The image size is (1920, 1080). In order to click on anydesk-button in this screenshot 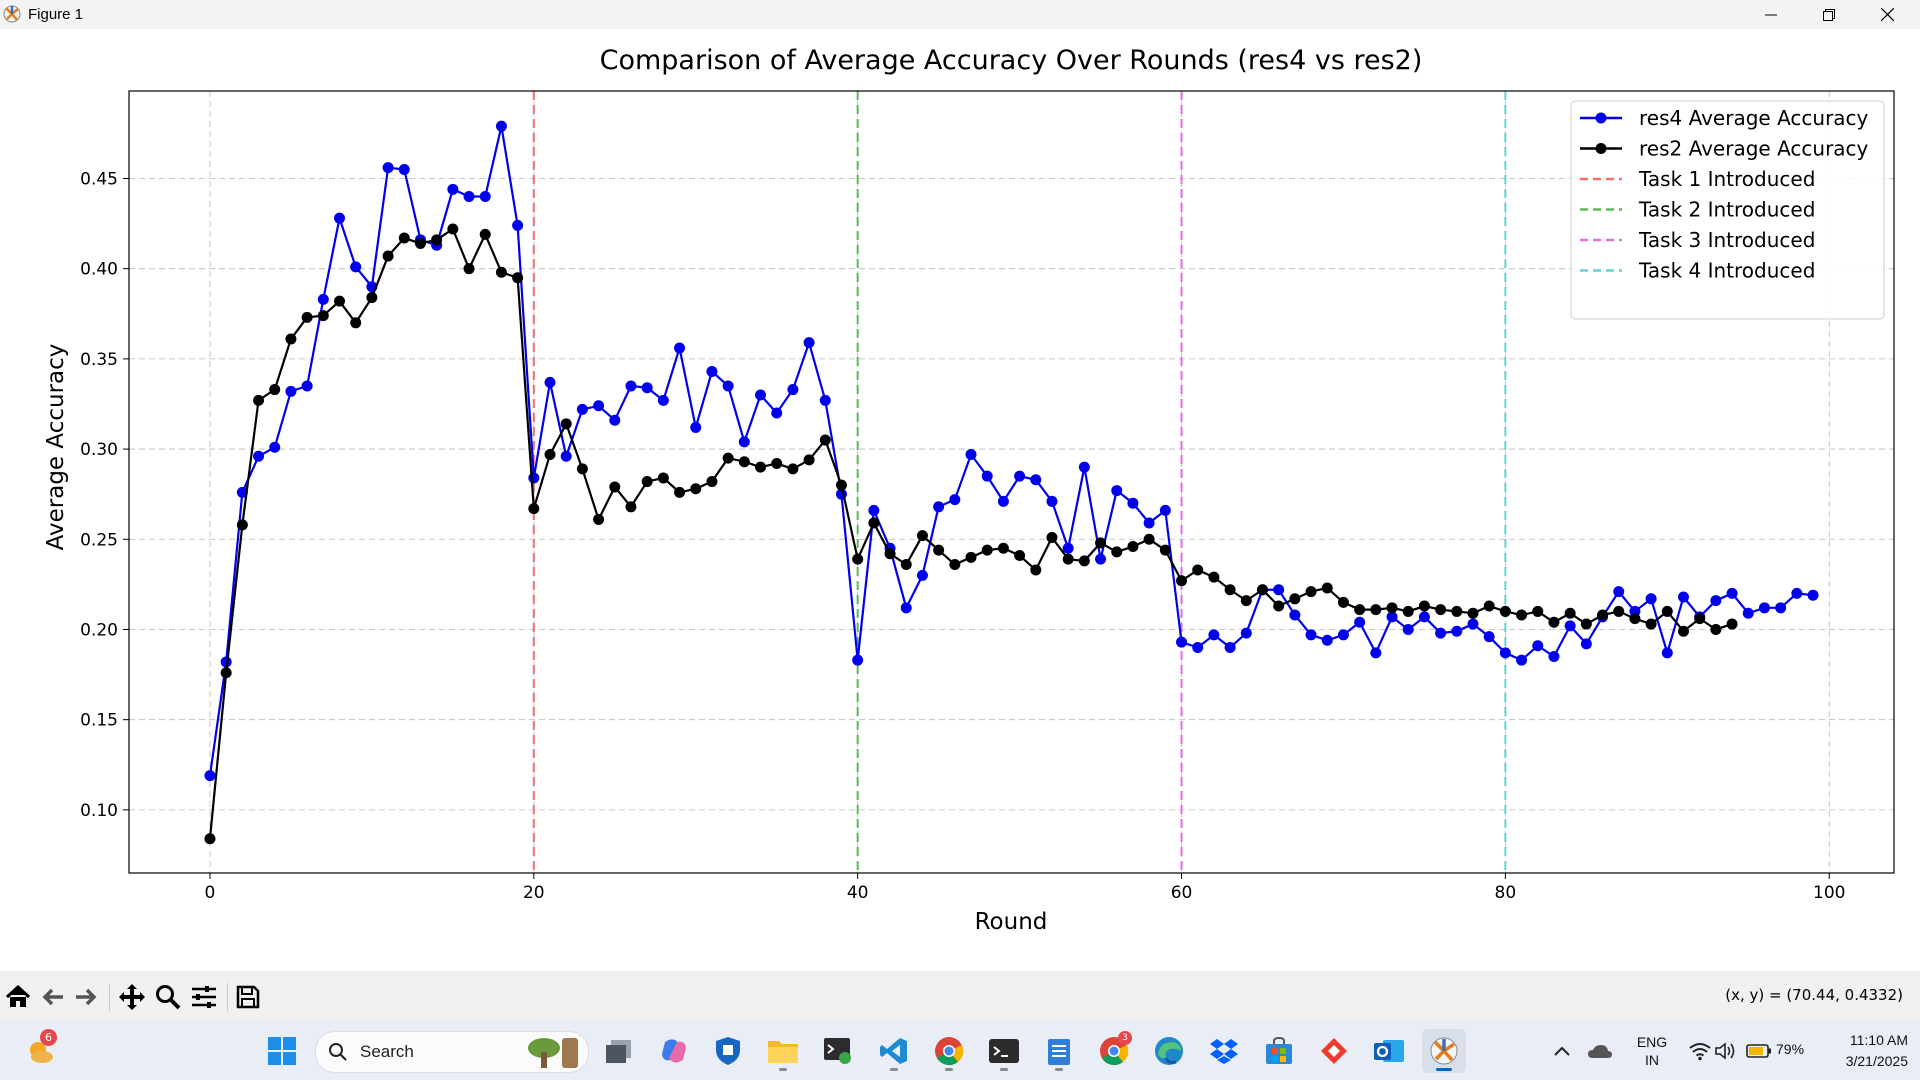, I will do `click(1334, 1051)`.